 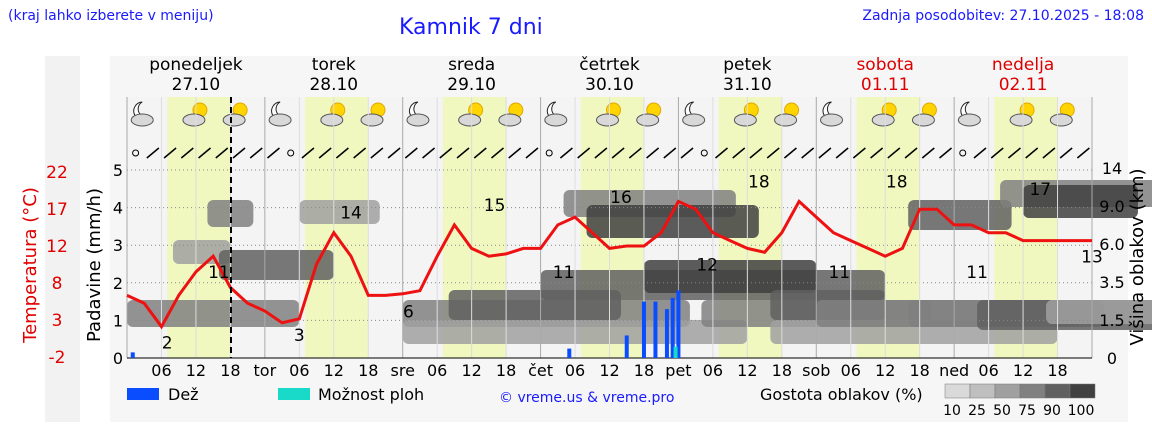 What do you see at coordinates (841, 394) in the screenshot?
I see `density-legend-title: Gostota oblakov (%)` at bounding box center [841, 394].